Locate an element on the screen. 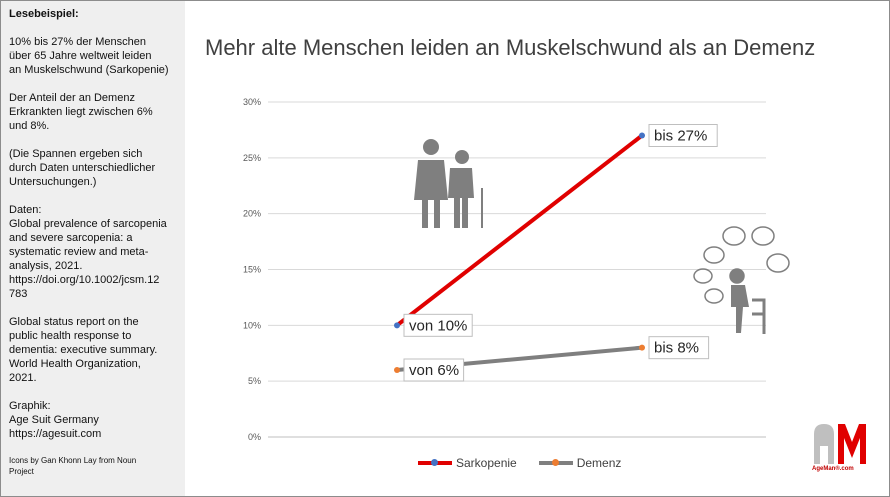  credit-line: Project is located at coordinates (21, 471).